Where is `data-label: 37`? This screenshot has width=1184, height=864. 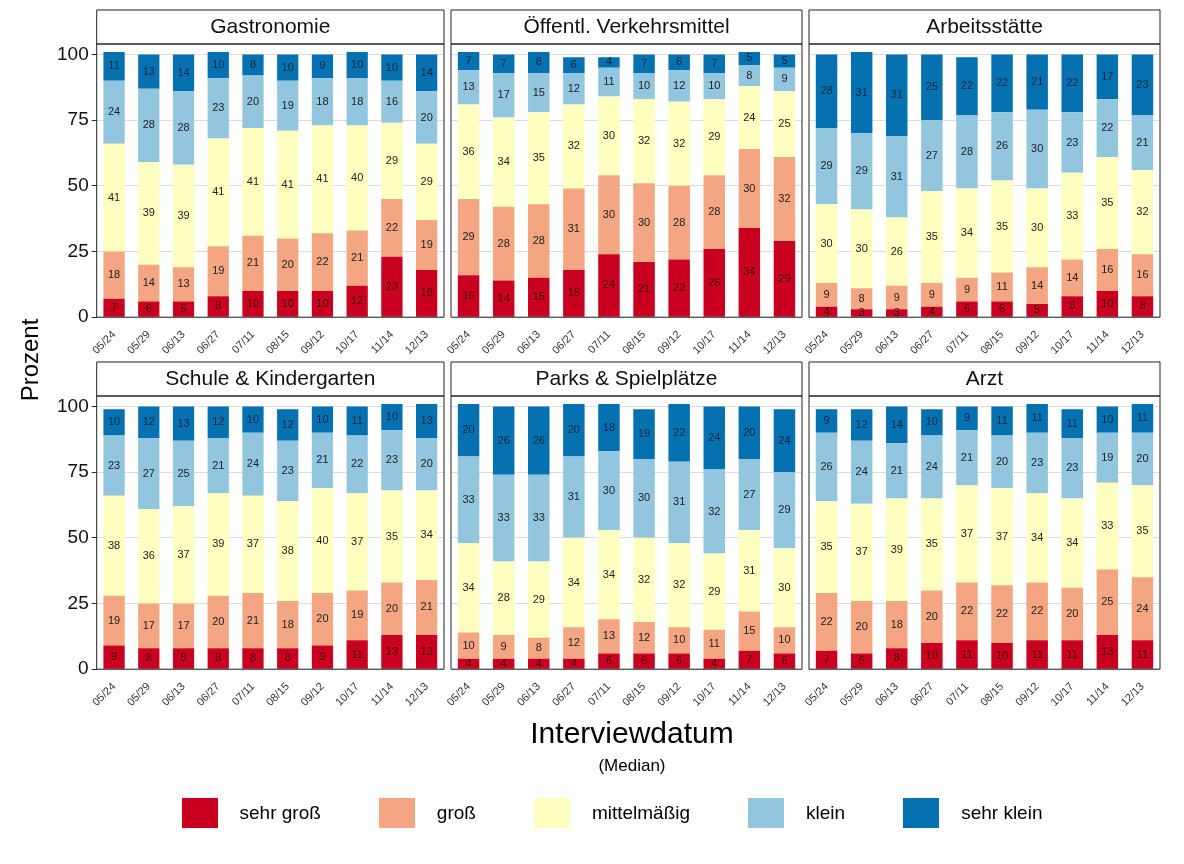 data-label: 37 is located at coordinates (861, 551).